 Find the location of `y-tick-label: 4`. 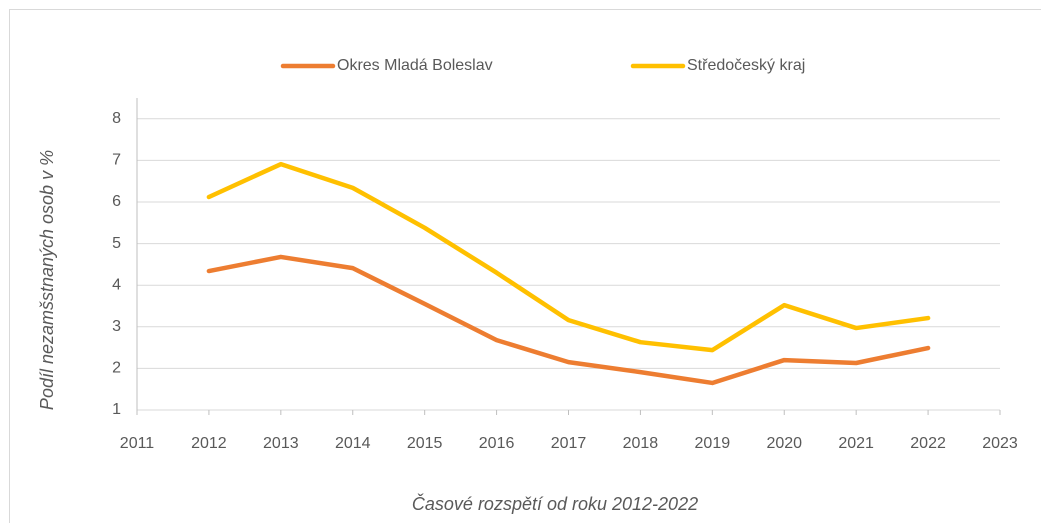

y-tick-label: 4 is located at coordinates (116, 284).